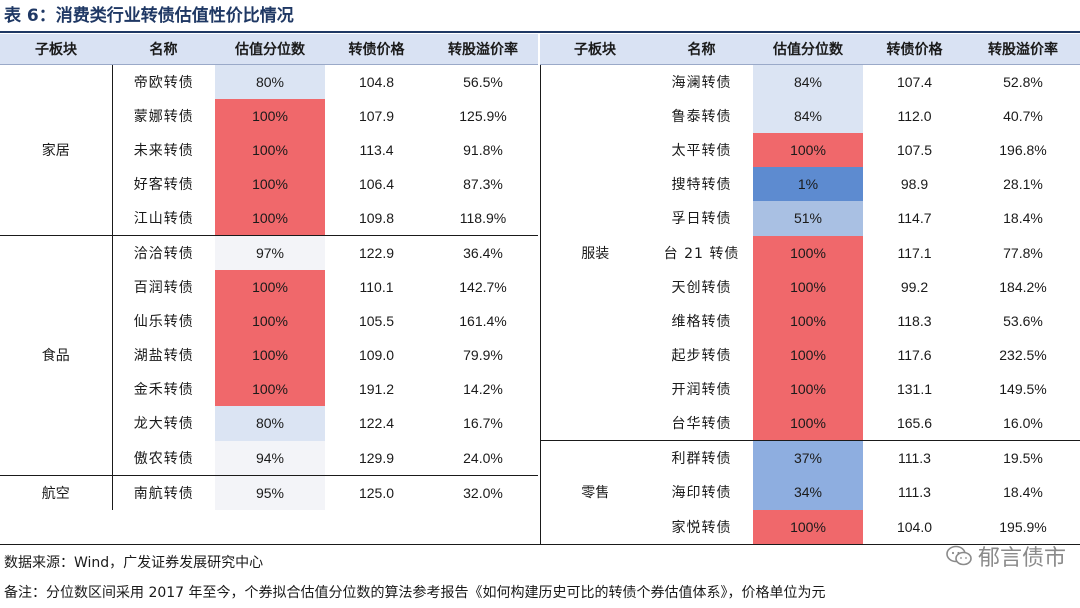 The width and height of the screenshot is (1080, 608). What do you see at coordinates (376, 457) in the screenshot?
I see `price-cell: 129.9` at bounding box center [376, 457].